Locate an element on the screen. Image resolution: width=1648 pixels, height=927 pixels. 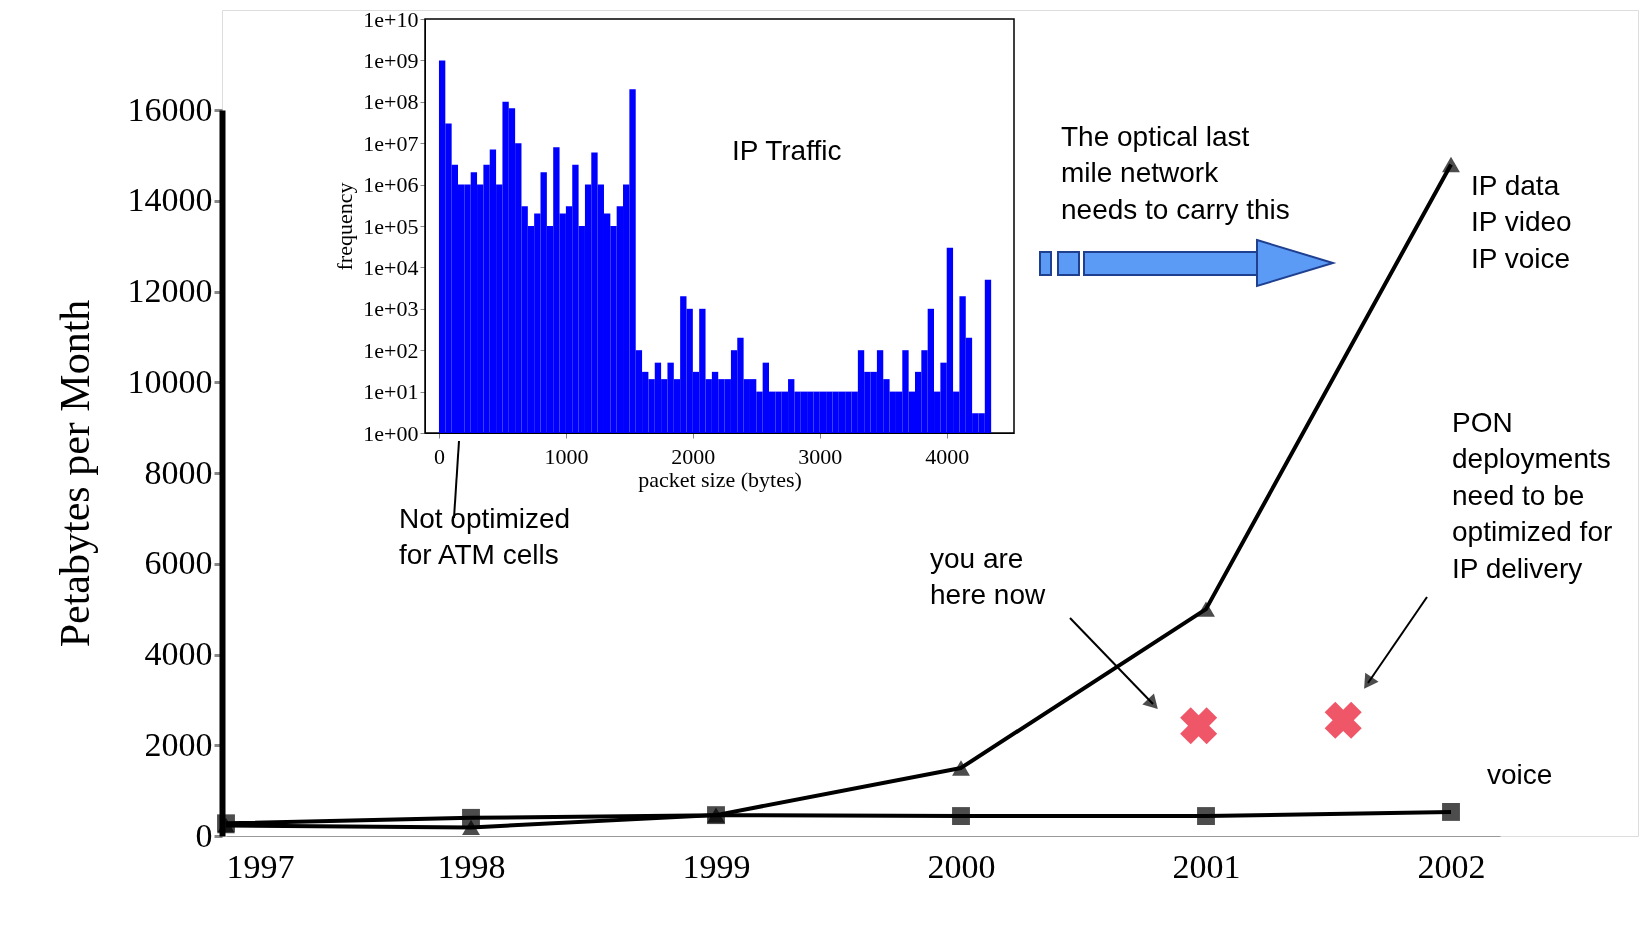
y-tick-label: 12000 is located at coordinates (170, 290).